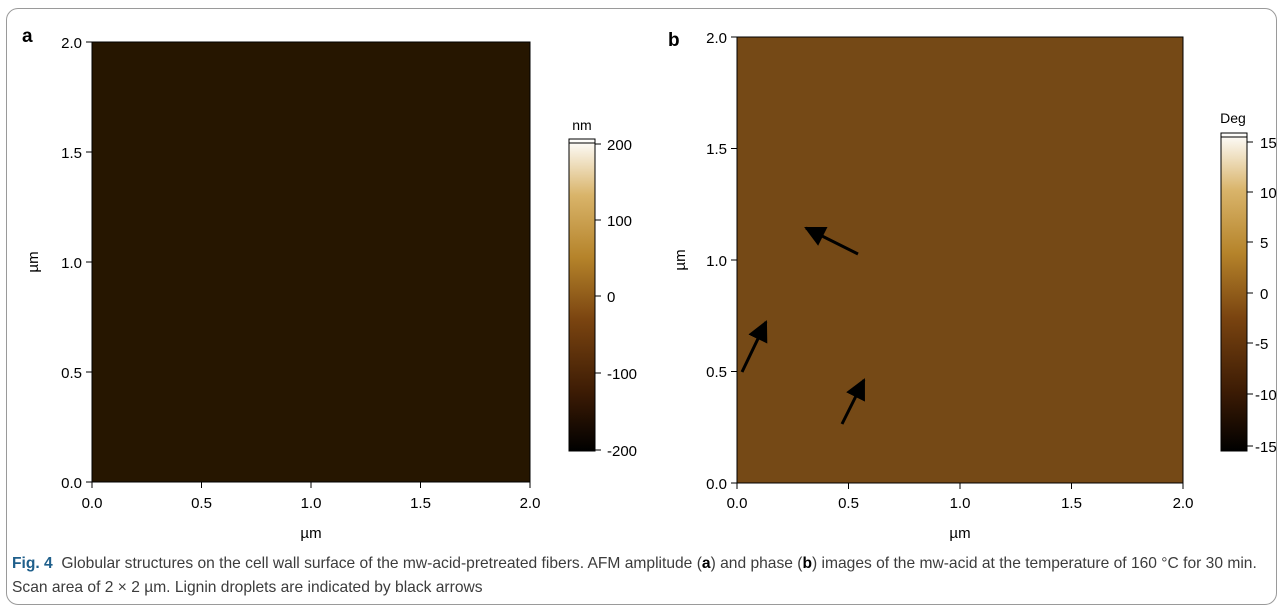 The height and width of the screenshot is (609, 1285). What do you see at coordinates (1233, 118) in the screenshot?
I see `panel-b-colorbar-unit: Deg` at bounding box center [1233, 118].